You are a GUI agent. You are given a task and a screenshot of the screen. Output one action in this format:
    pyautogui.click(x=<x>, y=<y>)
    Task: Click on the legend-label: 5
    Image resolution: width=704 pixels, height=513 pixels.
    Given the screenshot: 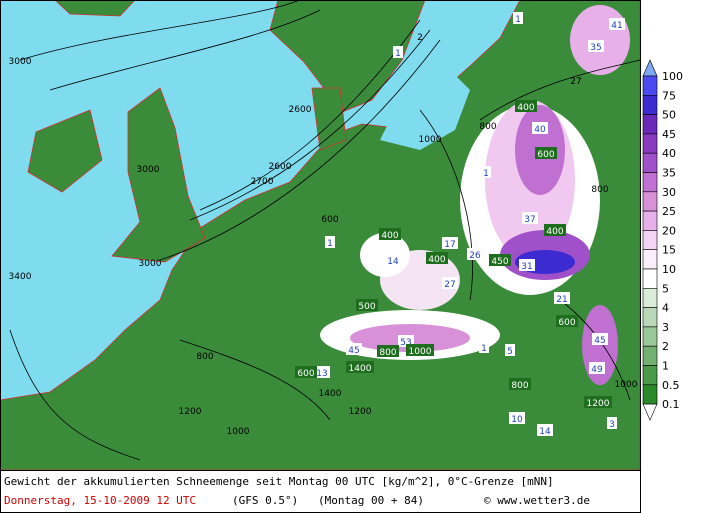 What is the action you would take?
    pyautogui.click(x=665, y=288)
    